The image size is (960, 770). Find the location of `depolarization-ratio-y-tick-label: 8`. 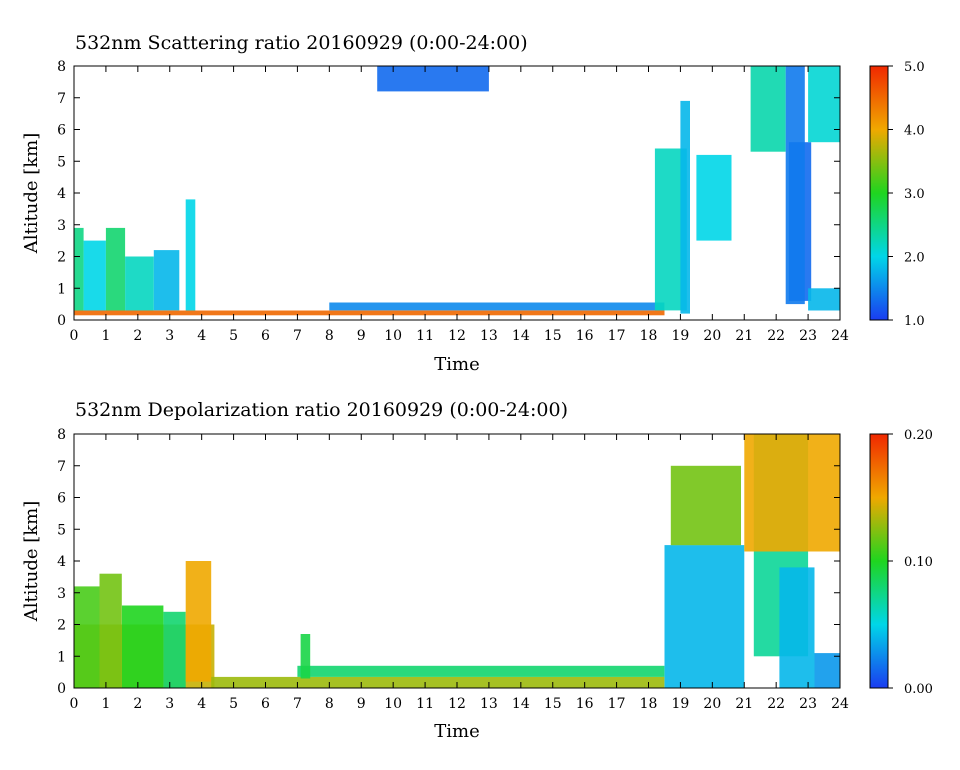

depolarization-ratio-y-tick-label: 8 is located at coordinates (61, 435).